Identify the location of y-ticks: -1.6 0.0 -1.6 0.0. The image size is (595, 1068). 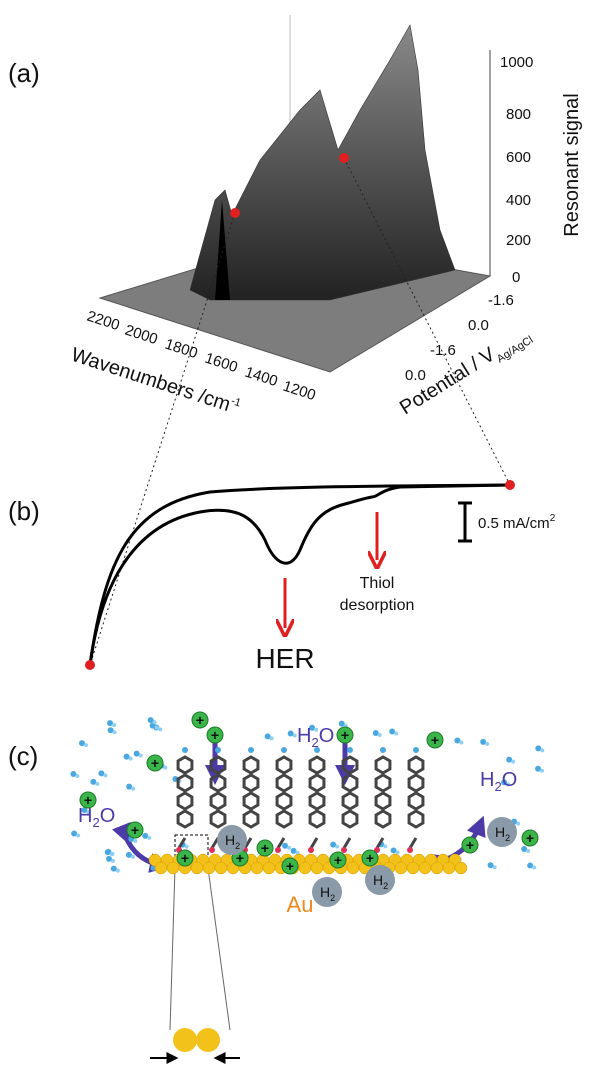
(459, 338).